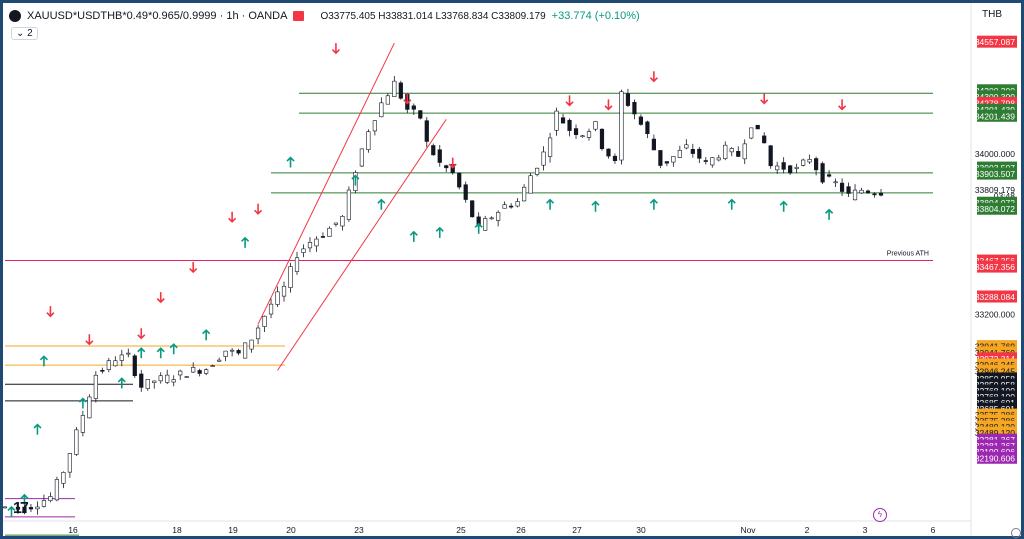  Describe the element at coordinates (995, 154) in the screenshot. I see `price-label: 34000.000` at that location.